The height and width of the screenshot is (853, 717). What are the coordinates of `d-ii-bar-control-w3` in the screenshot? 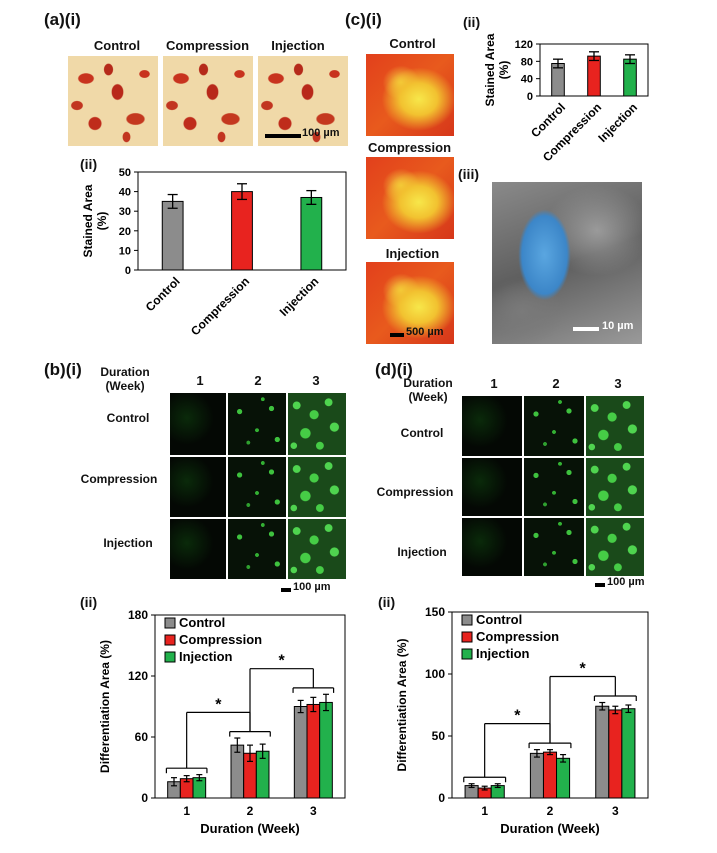 It's located at (602, 752).